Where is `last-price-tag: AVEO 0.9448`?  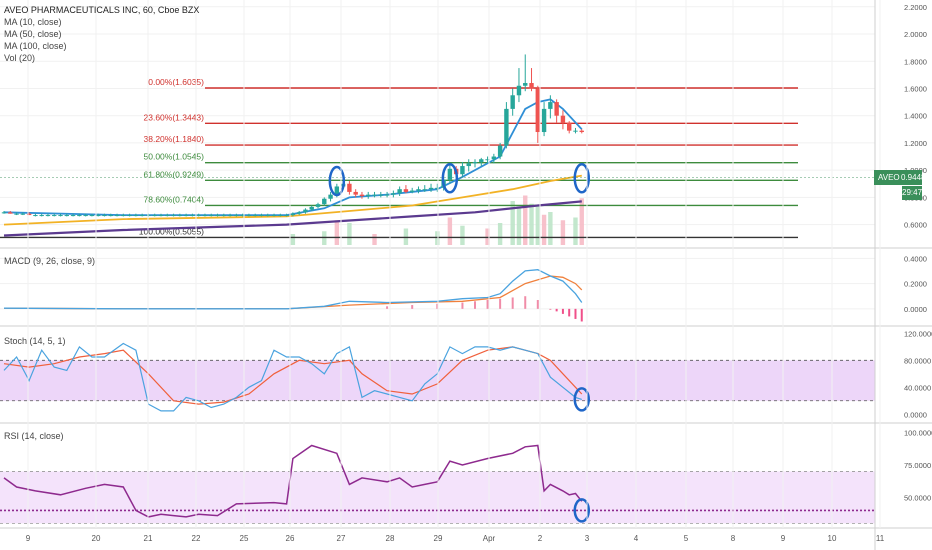 last-price-tag: AVEO 0.9448 is located at coordinates (899, 177).